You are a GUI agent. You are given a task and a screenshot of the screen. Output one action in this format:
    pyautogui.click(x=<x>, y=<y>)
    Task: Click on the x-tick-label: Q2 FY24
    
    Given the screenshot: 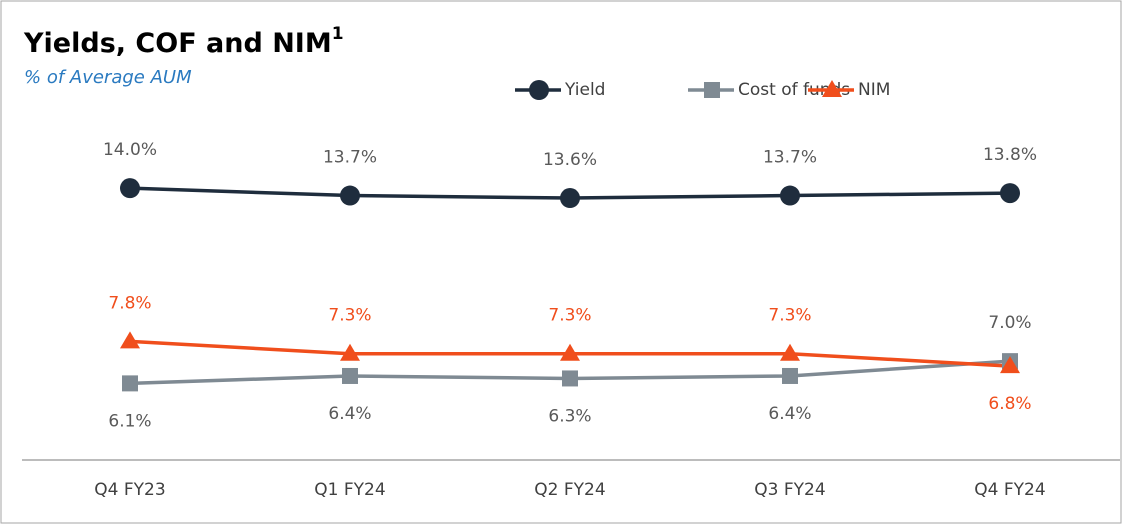 What is the action you would take?
    pyautogui.click(x=569, y=490)
    